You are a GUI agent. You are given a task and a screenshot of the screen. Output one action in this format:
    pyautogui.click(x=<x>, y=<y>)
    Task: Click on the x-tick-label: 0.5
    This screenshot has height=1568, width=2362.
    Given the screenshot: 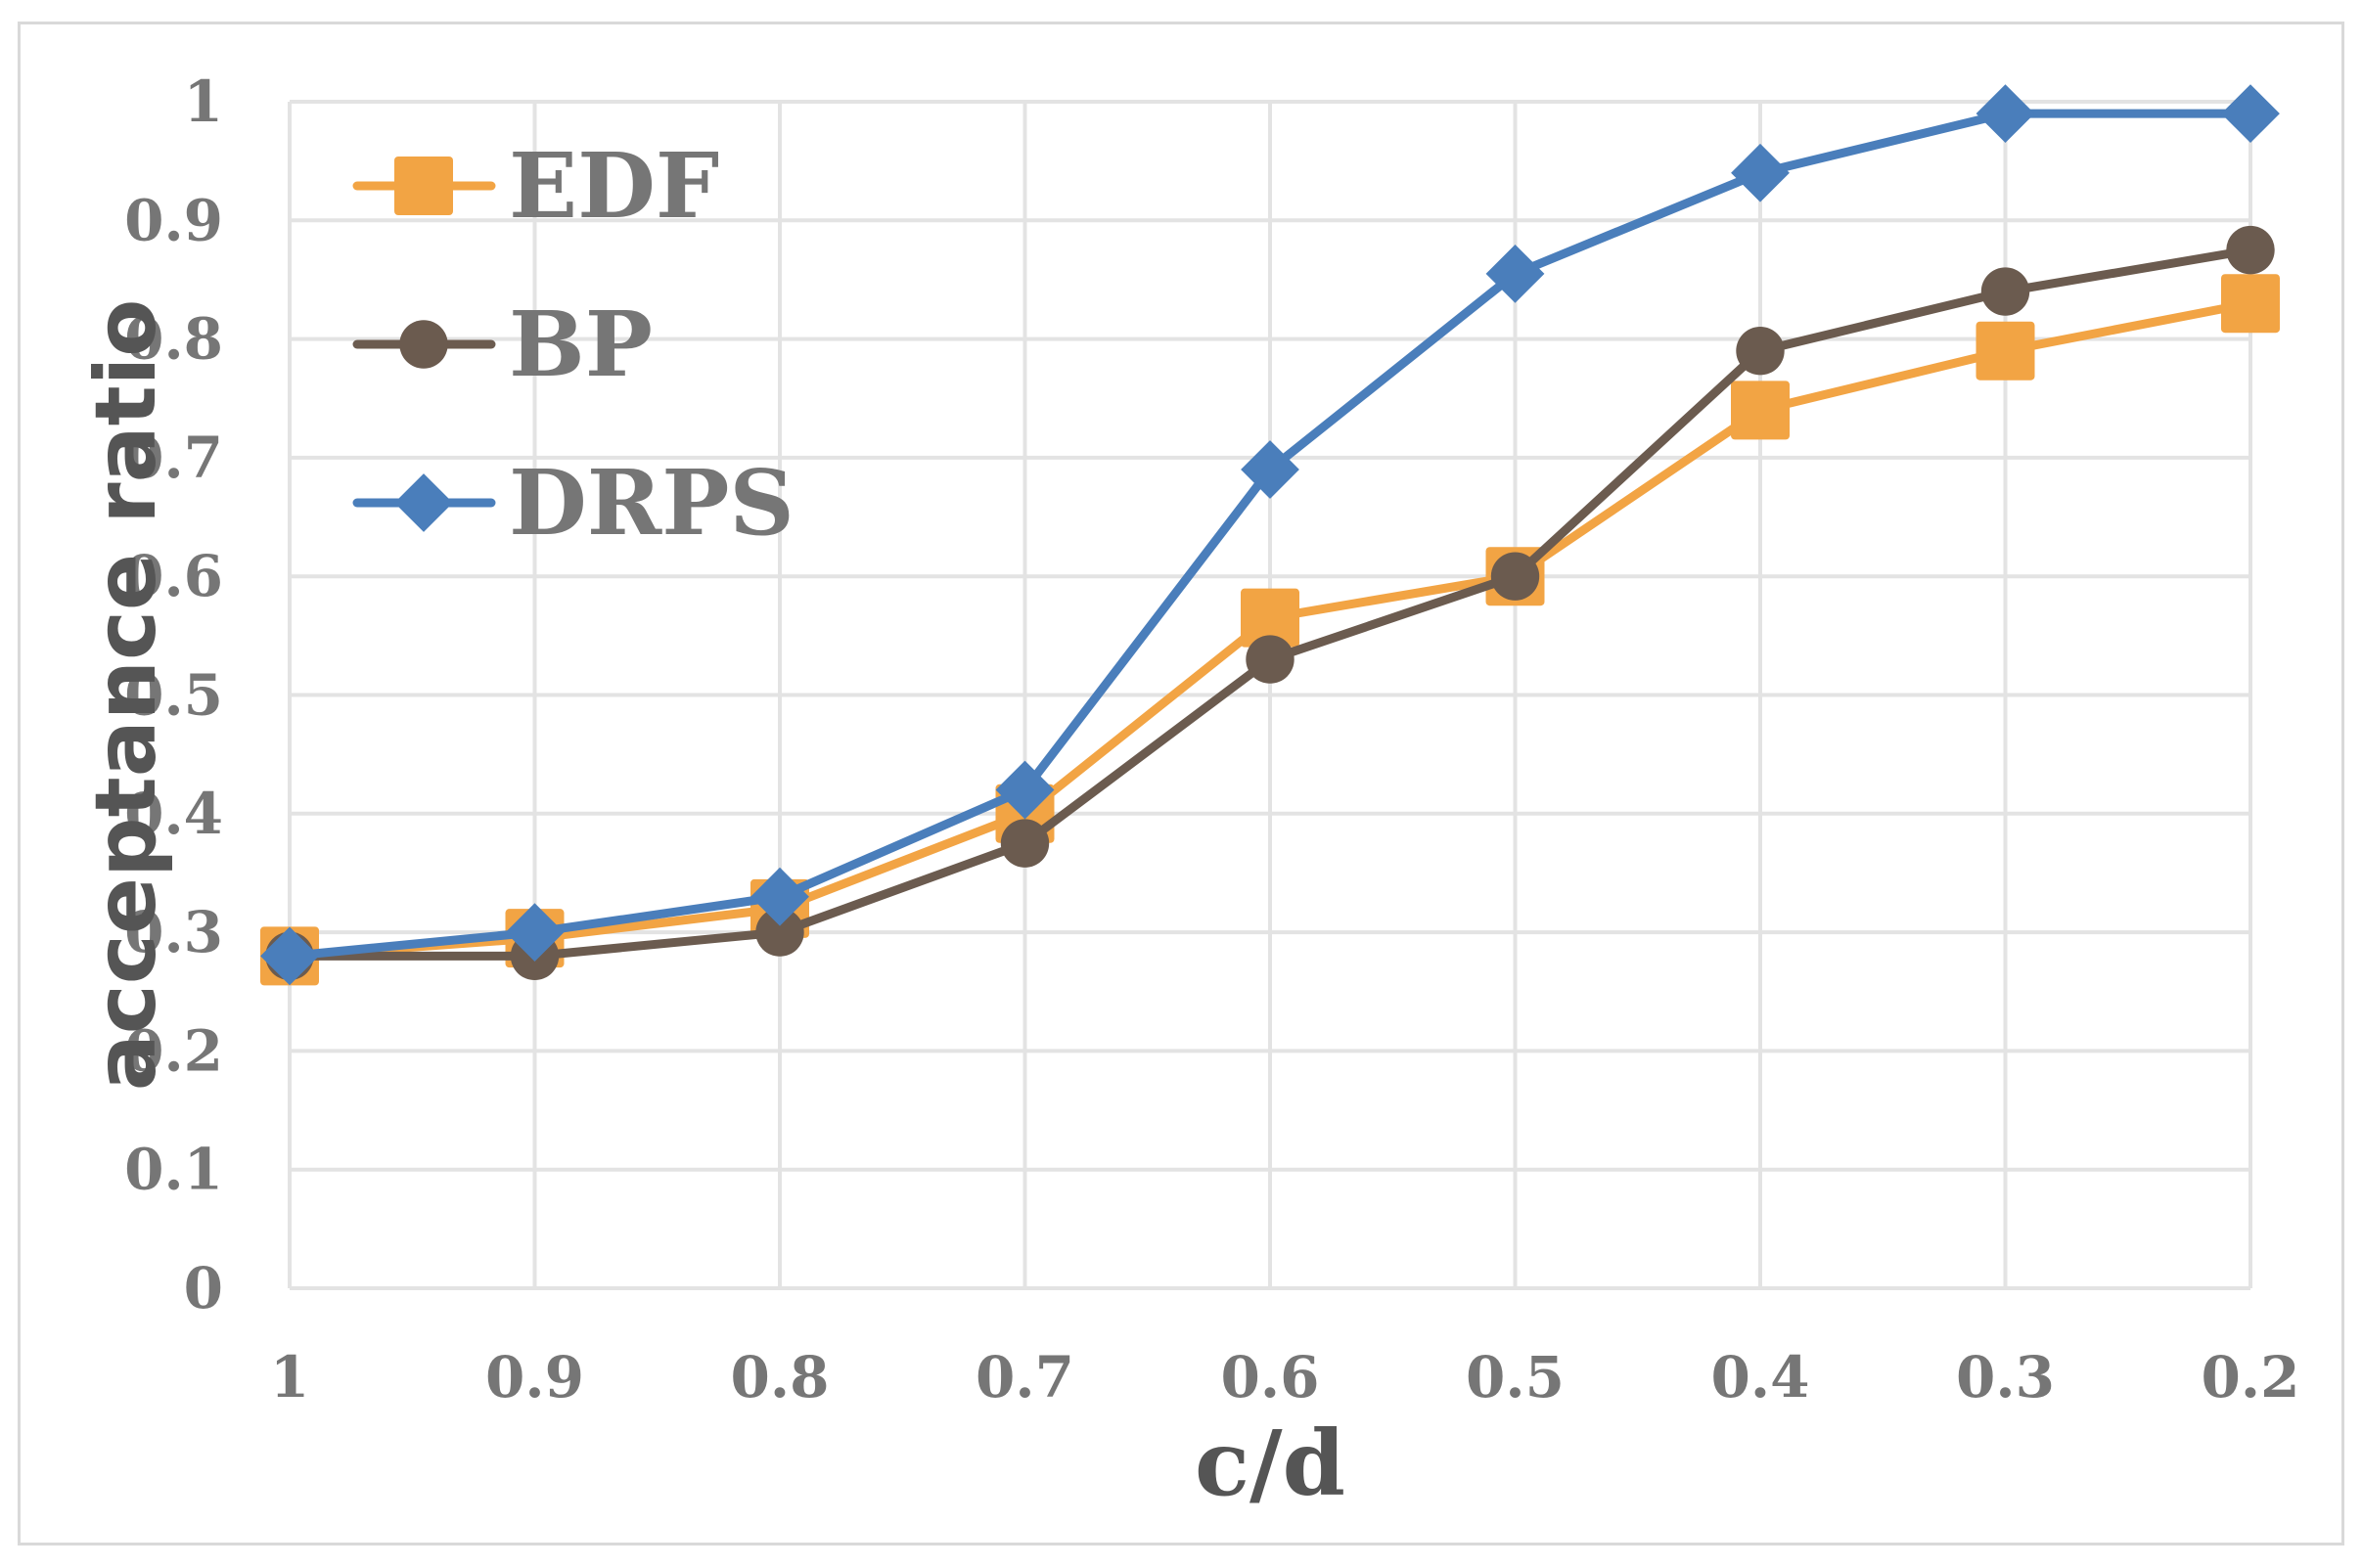 What is the action you would take?
    pyautogui.click(x=1515, y=1377)
    